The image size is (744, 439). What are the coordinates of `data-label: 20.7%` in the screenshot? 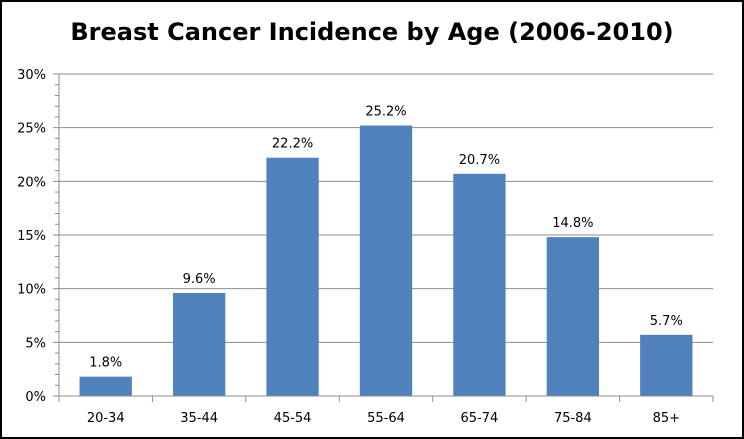 It's located at (479, 160).